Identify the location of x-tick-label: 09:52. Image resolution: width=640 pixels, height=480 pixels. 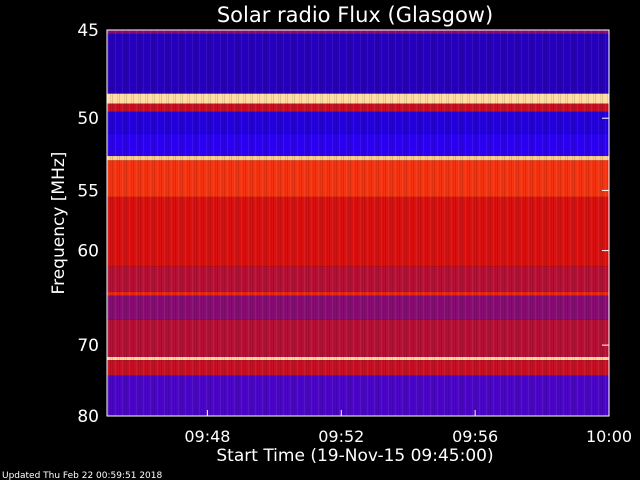
(341, 436).